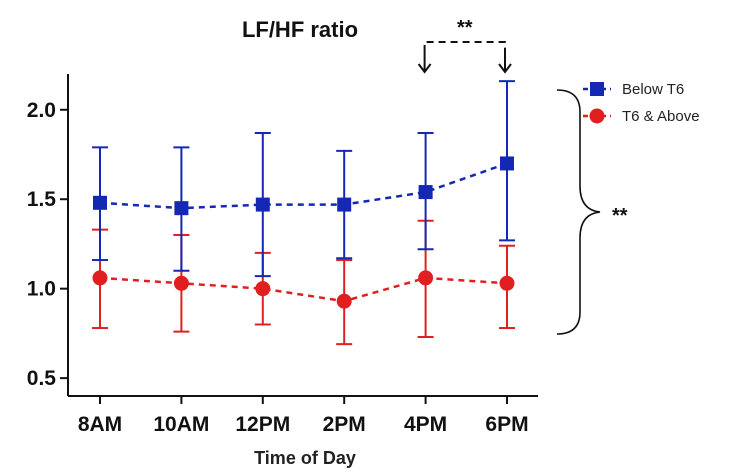 The height and width of the screenshot is (474, 730). I want to click on legend-label: T6 & Above, so click(661, 116).